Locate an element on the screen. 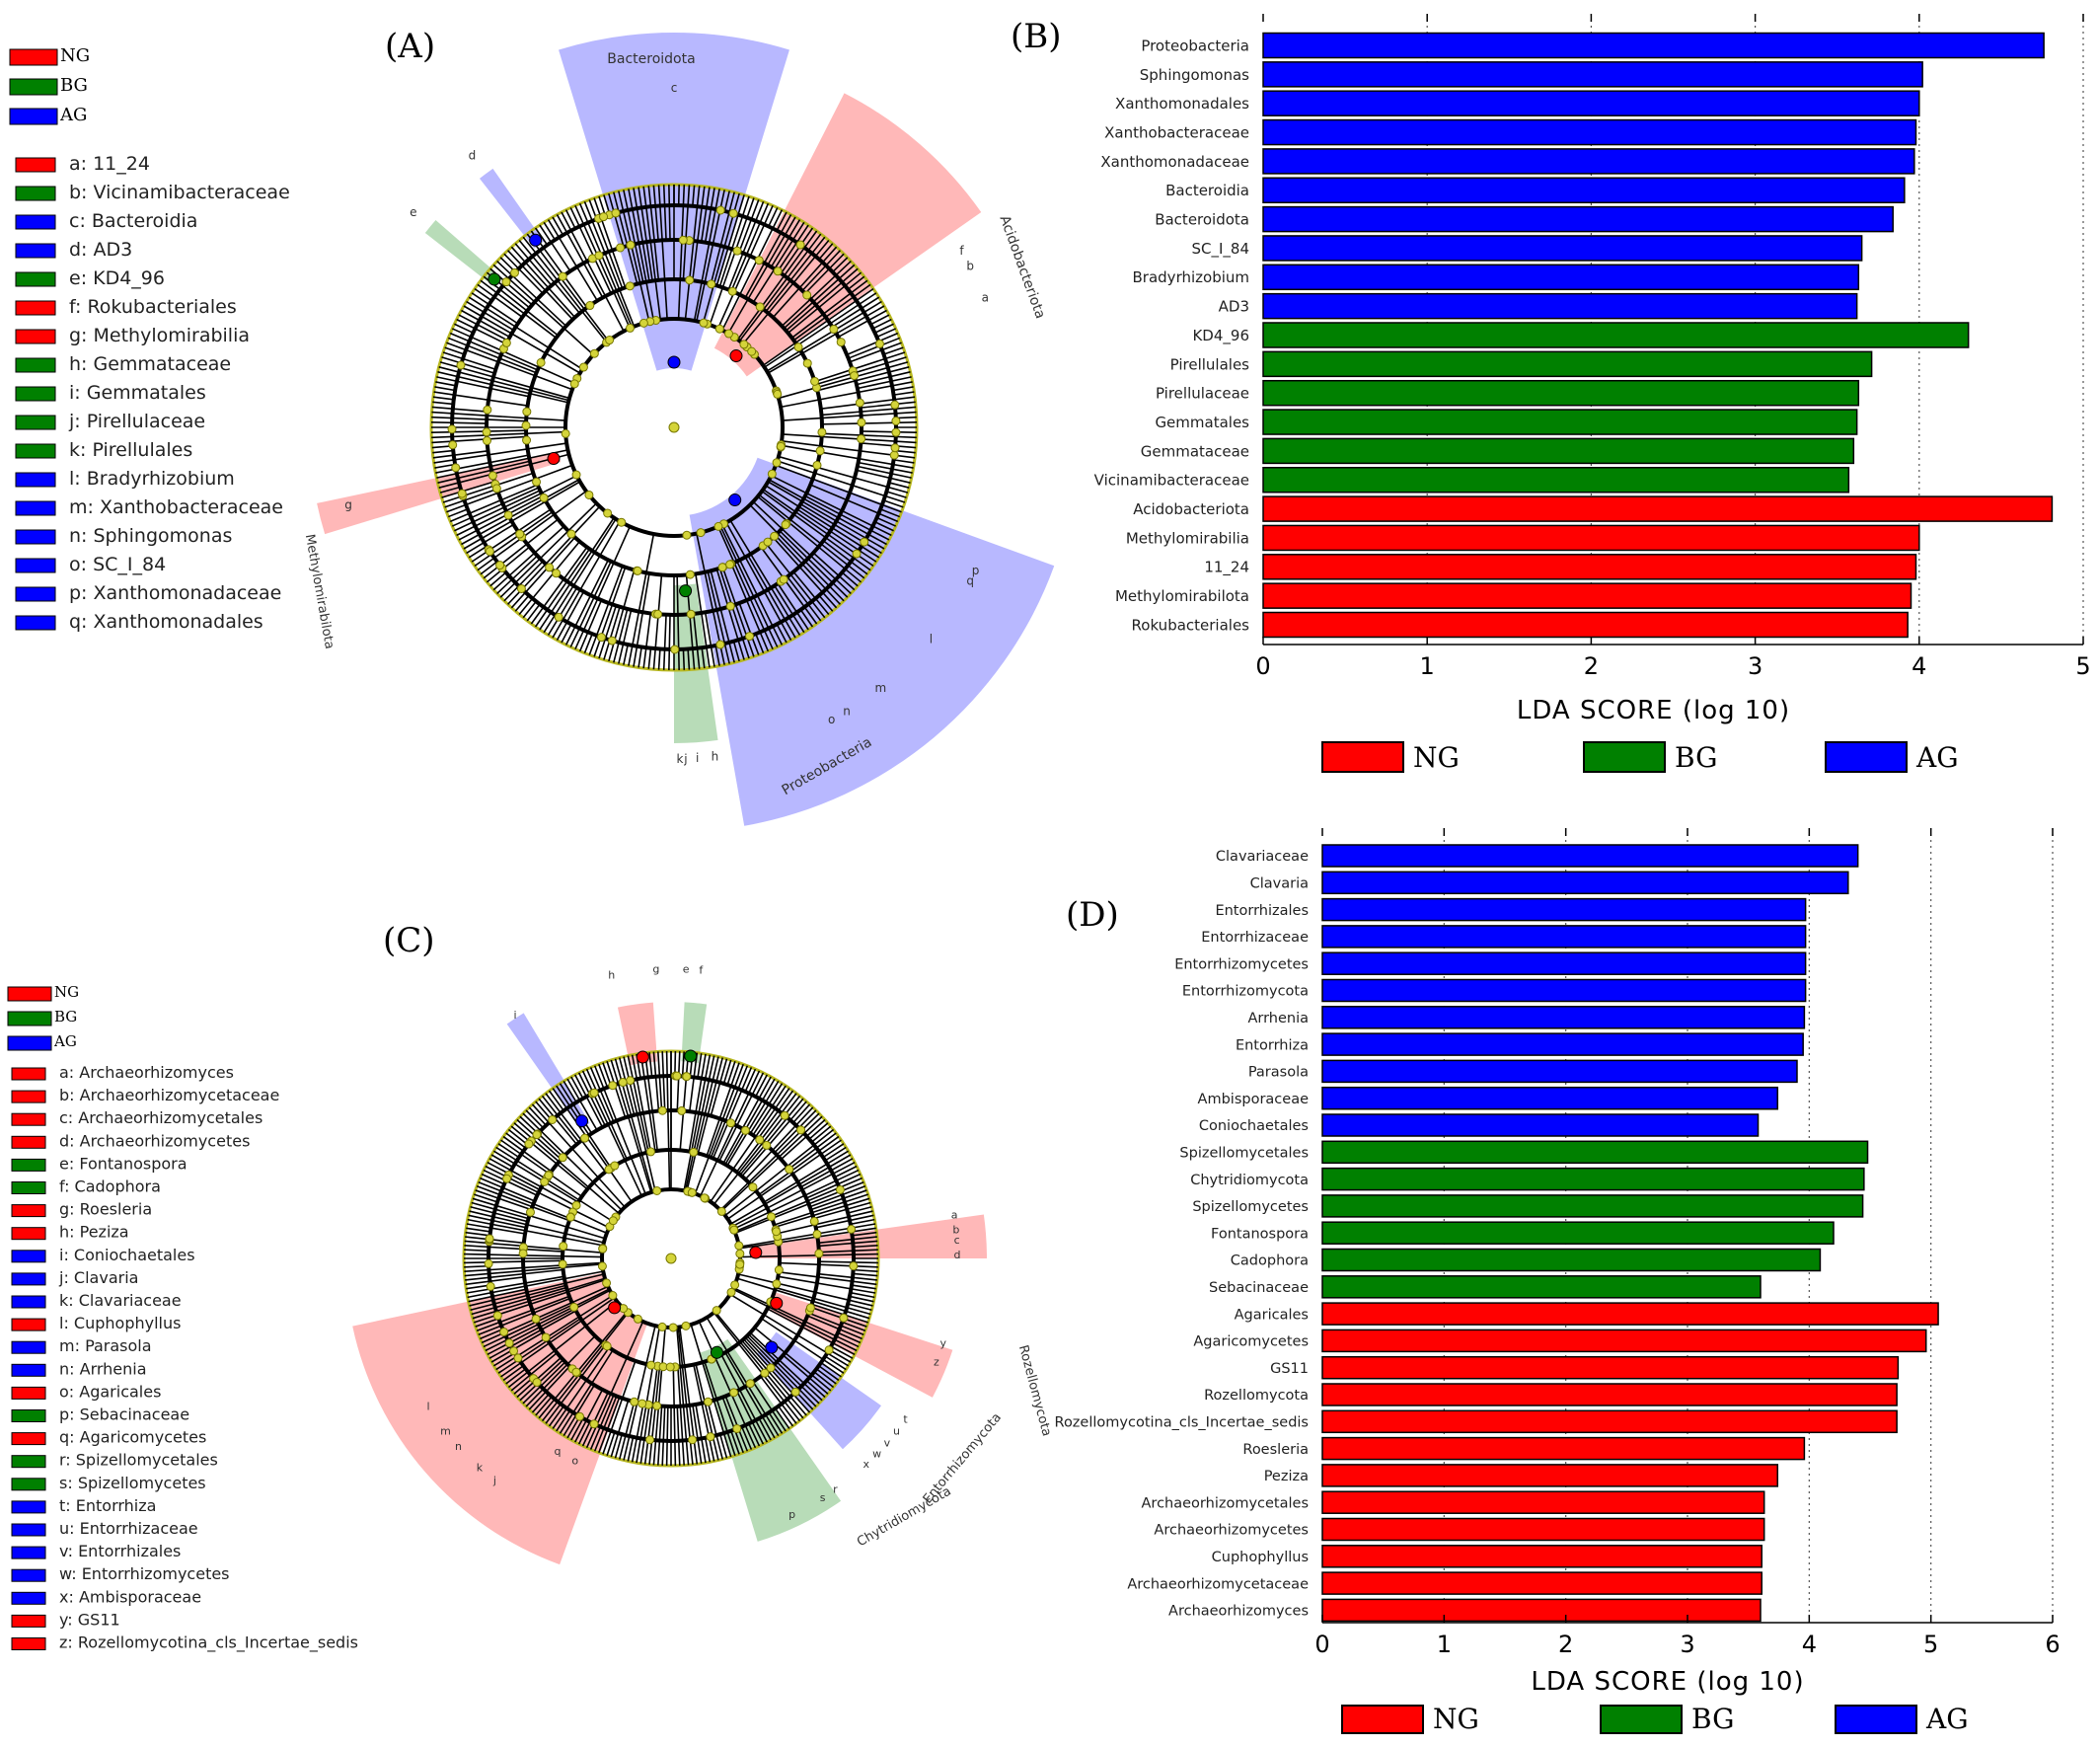 This screenshot has width=2100, height=1747. legend-taxon-label: s: Spizellomycetes is located at coordinates (132, 1483).